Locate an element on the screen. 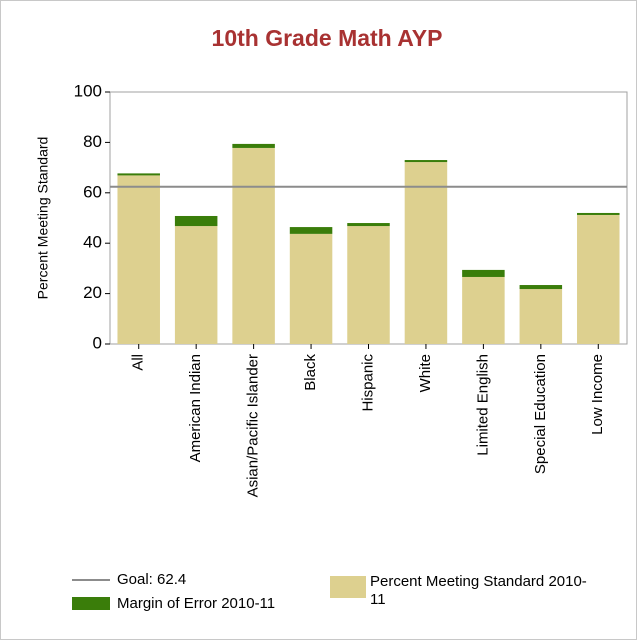 The height and width of the screenshot is (640, 637). y-tick-label: 40 is located at coordinates (92, 242).